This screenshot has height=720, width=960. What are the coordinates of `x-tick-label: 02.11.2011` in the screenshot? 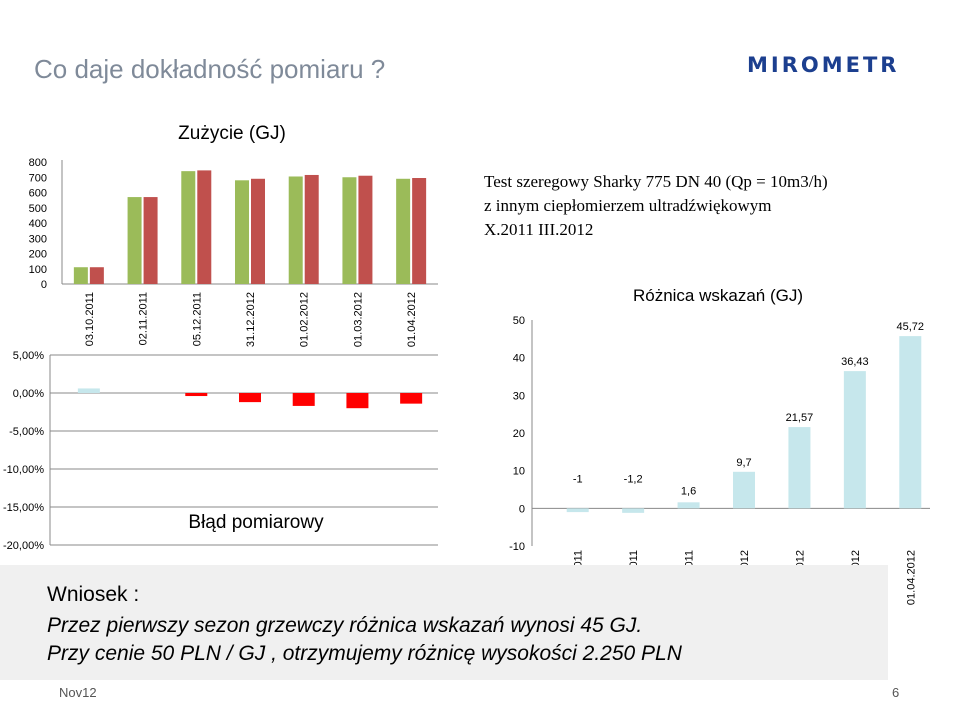 It's located at (144, 318).